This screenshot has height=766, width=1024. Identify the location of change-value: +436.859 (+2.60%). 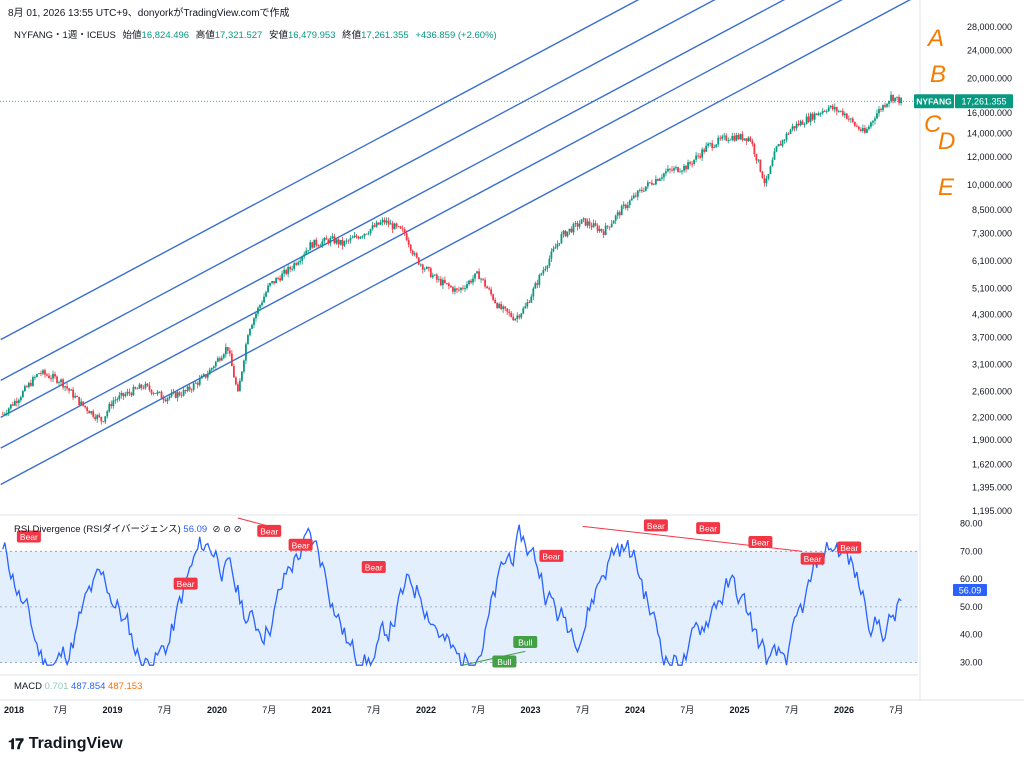
(456, 35).